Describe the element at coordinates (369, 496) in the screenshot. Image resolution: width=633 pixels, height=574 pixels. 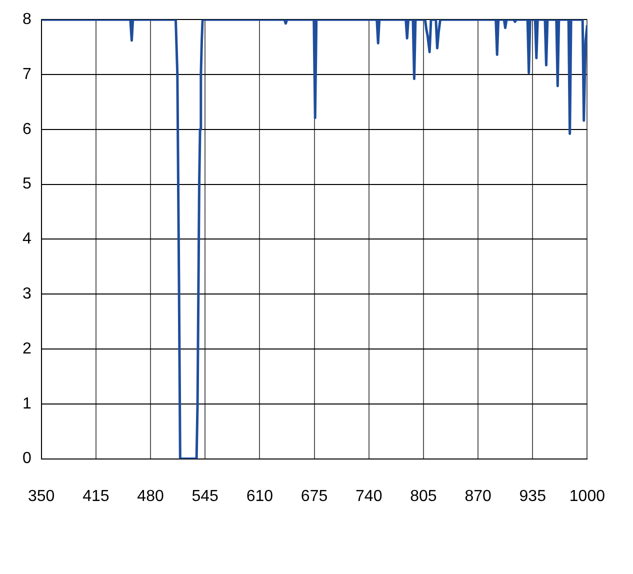
I see `x-tick-label: 740` at that location.